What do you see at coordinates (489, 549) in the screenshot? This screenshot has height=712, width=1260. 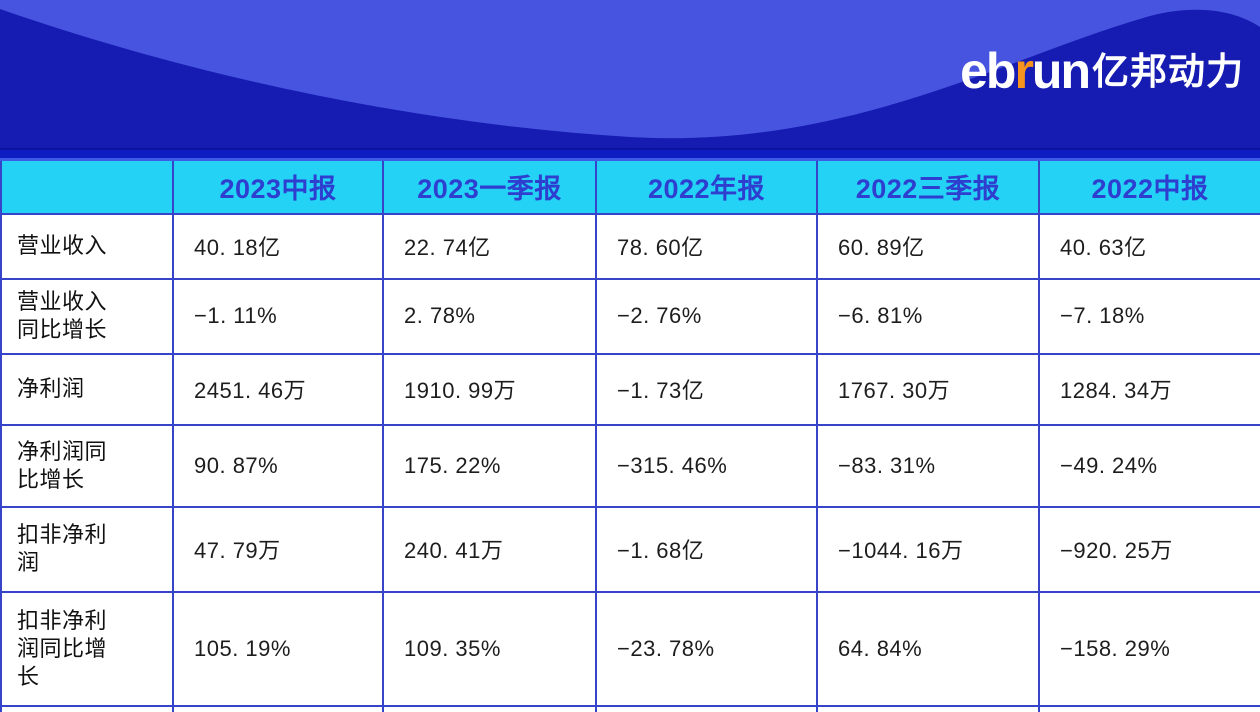 I see `cell-value: 240. 41万` at bounding box center [489, 549].